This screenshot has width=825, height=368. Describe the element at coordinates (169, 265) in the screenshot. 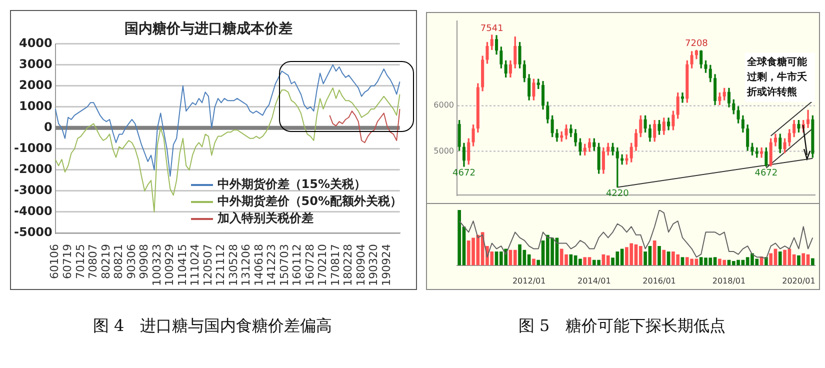

I see `x-tick-label: 100929` at that location.